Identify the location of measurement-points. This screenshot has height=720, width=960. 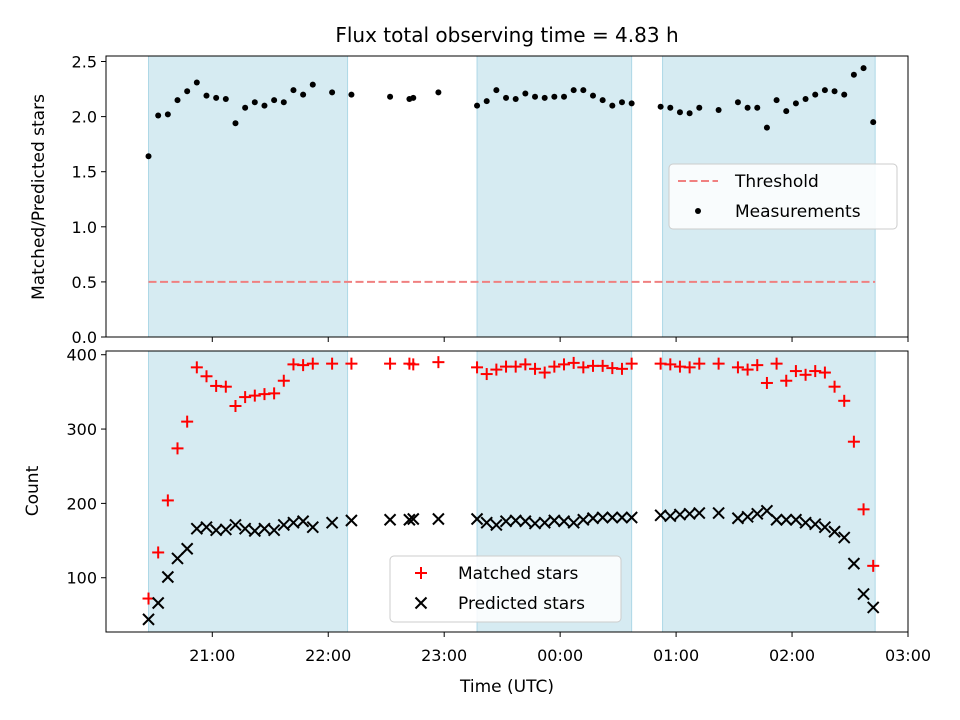
(511, 112).